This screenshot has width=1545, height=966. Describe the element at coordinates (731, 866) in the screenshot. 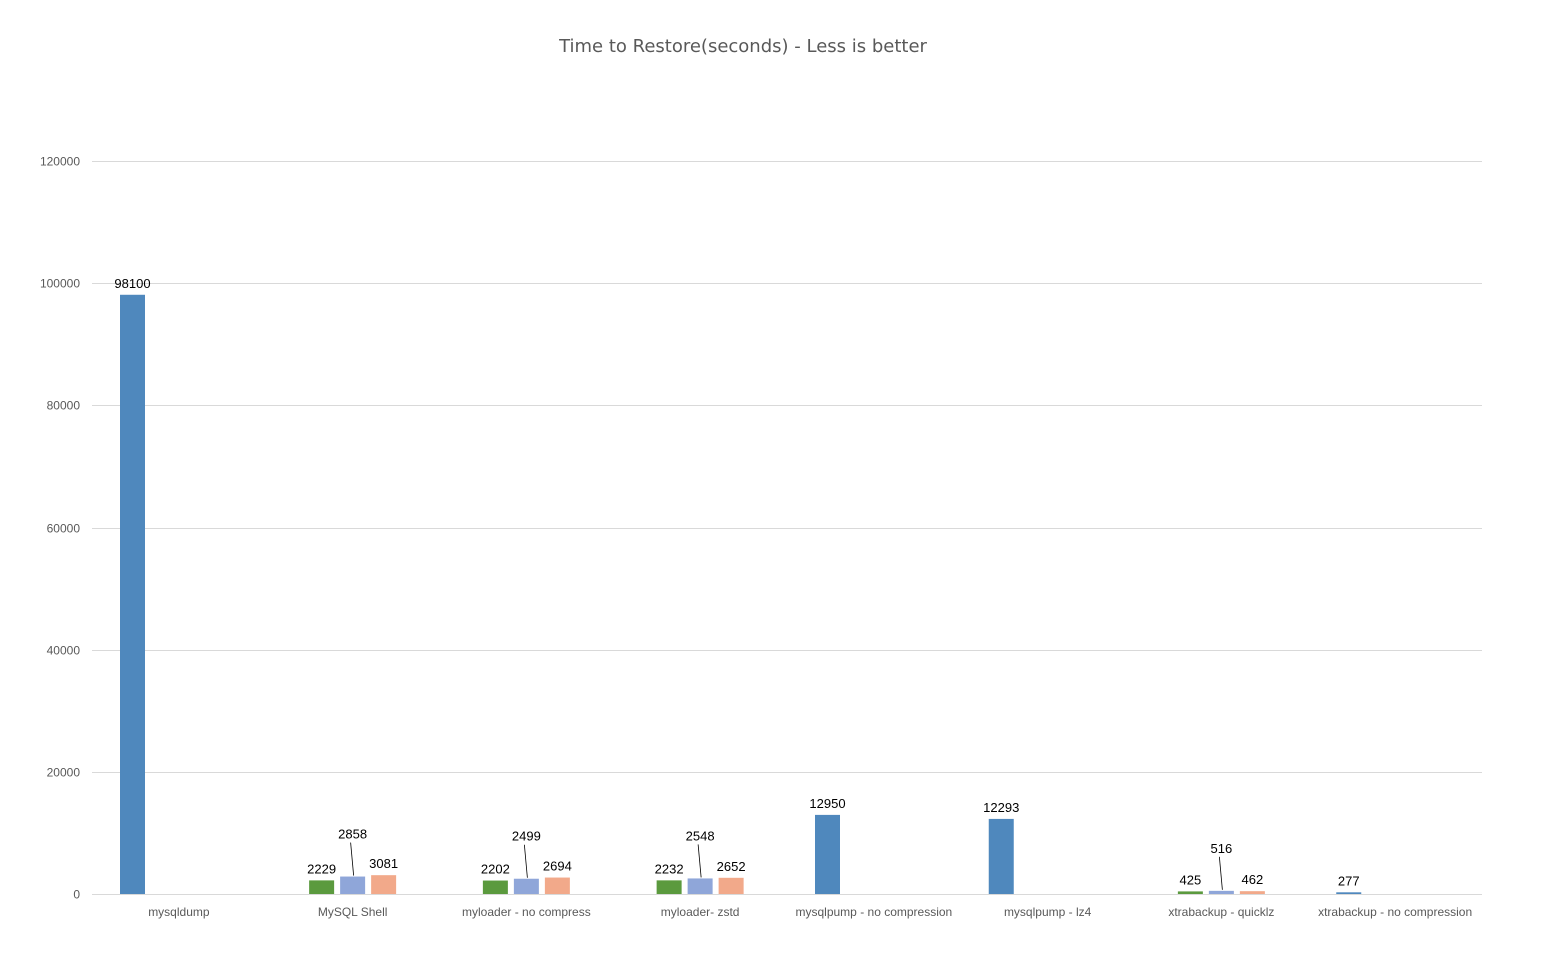

I see `data-label: 2652` at that location.